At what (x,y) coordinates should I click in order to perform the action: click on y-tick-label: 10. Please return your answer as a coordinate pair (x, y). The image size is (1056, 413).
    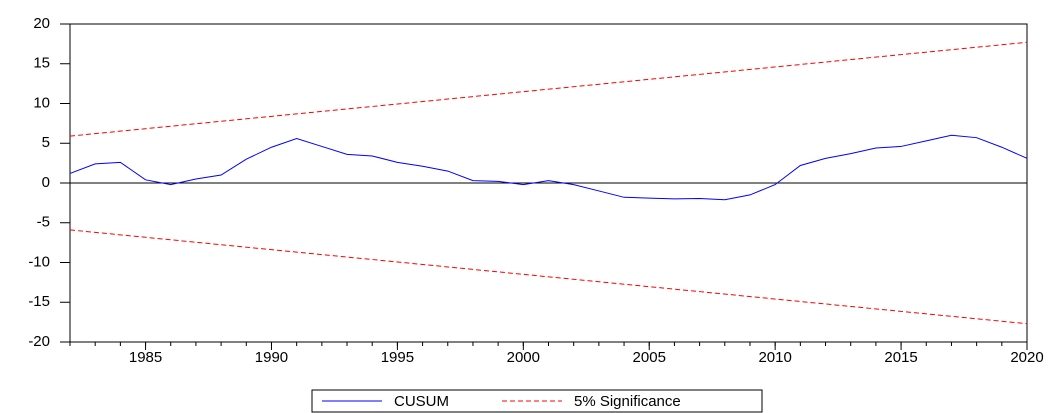
    Looking at the image, I should click on (41, 102).